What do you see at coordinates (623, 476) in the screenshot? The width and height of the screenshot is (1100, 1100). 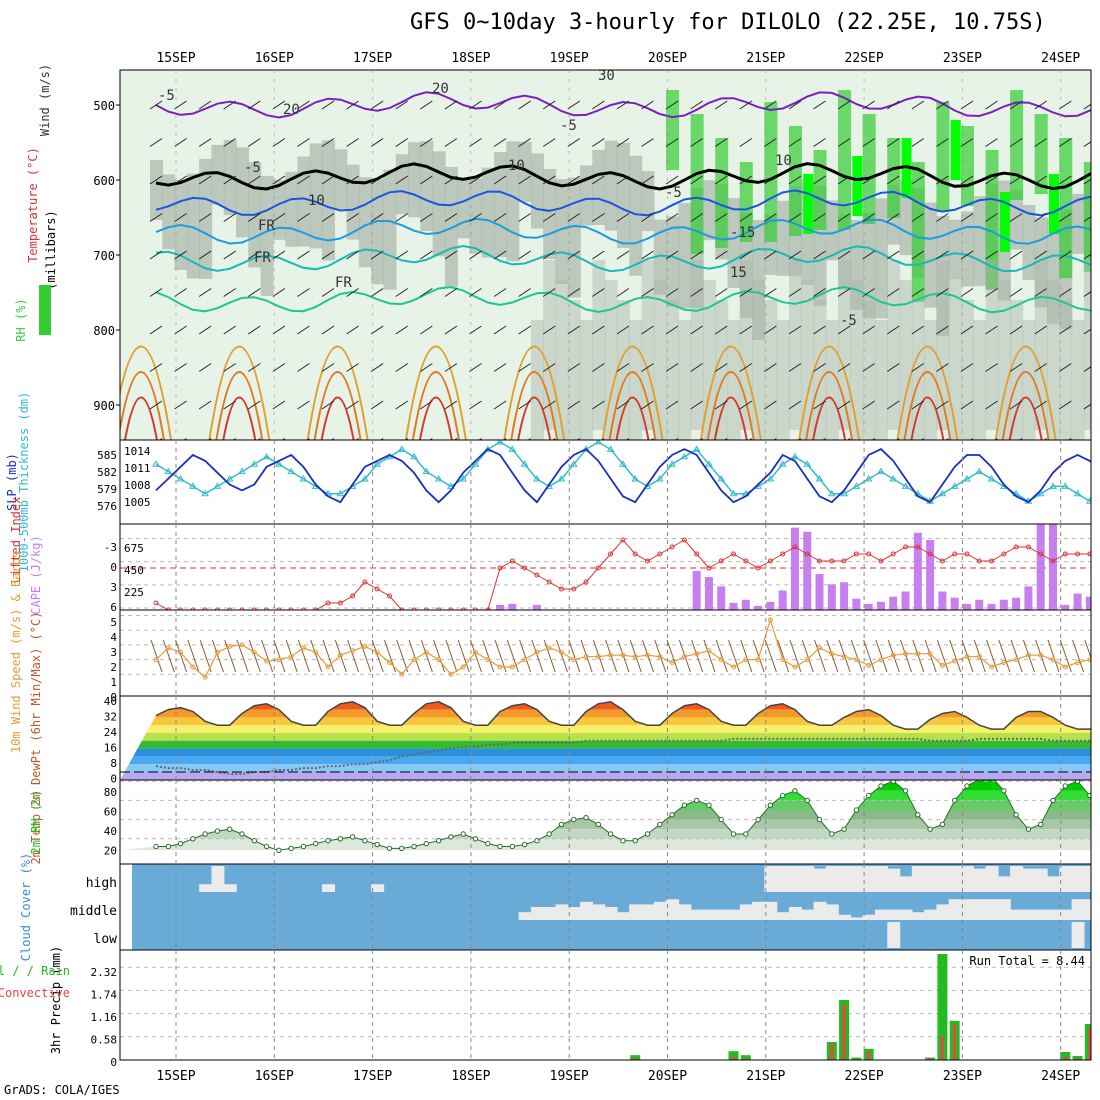 I see `slp-line` at bounding box center [623, 476].